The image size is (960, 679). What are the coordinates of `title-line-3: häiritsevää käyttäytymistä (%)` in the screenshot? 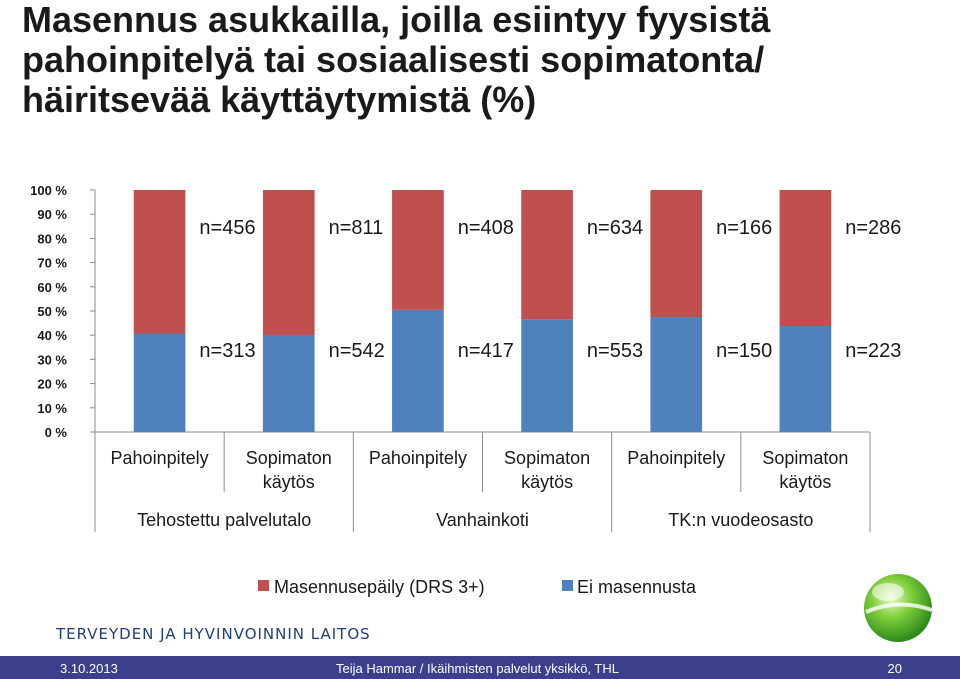 It's located at (279, 99).